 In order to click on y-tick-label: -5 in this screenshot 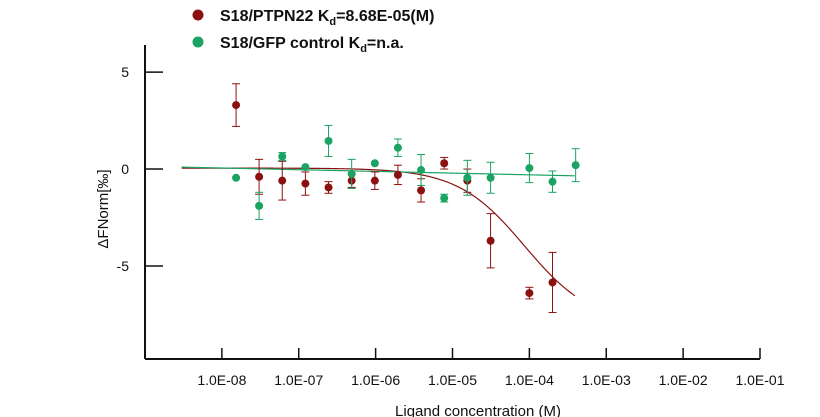, I will do `click(123, 266)`.